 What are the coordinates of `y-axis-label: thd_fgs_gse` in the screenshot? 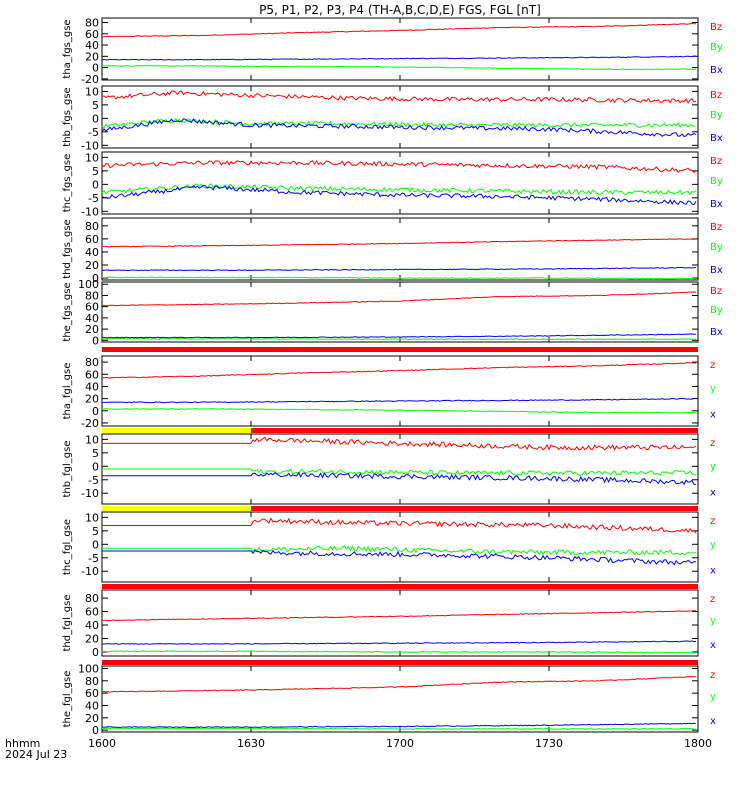 It's located at (67, 248).